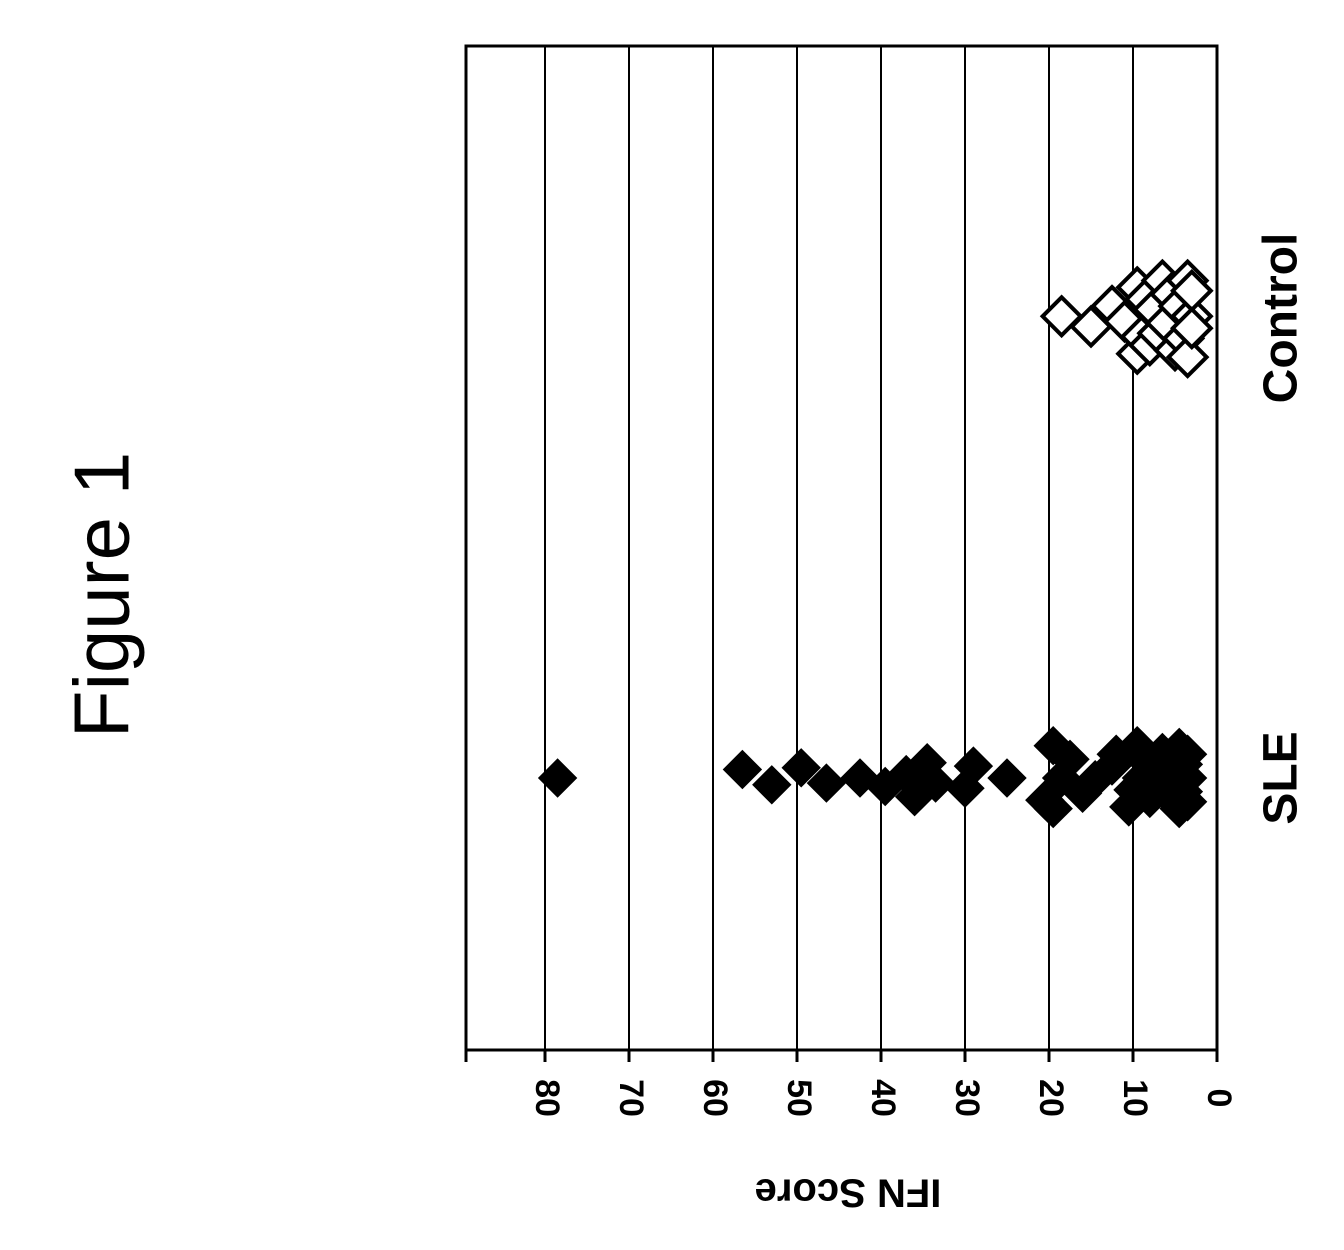 The width and height of the screenshot is (1344, 1250). What do you see at coordinates (967, 1098) in the screenshot?
I see `y-tick-label: 30` at bounding box center [967, 1098].